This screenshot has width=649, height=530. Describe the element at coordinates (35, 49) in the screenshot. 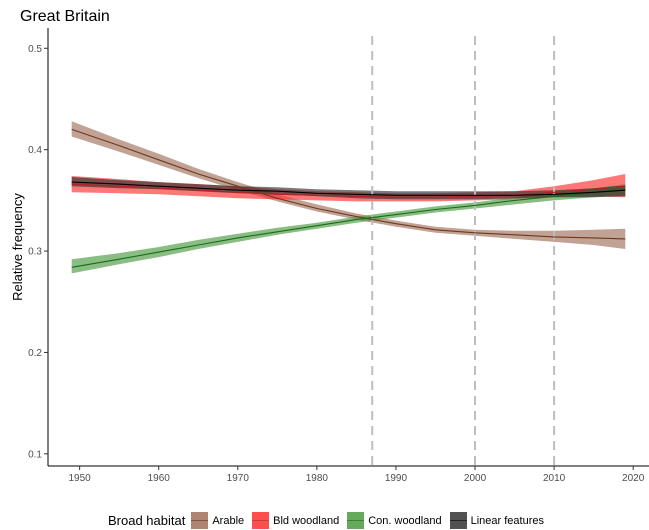

I see `y-tick-label: 0.5` at that location.